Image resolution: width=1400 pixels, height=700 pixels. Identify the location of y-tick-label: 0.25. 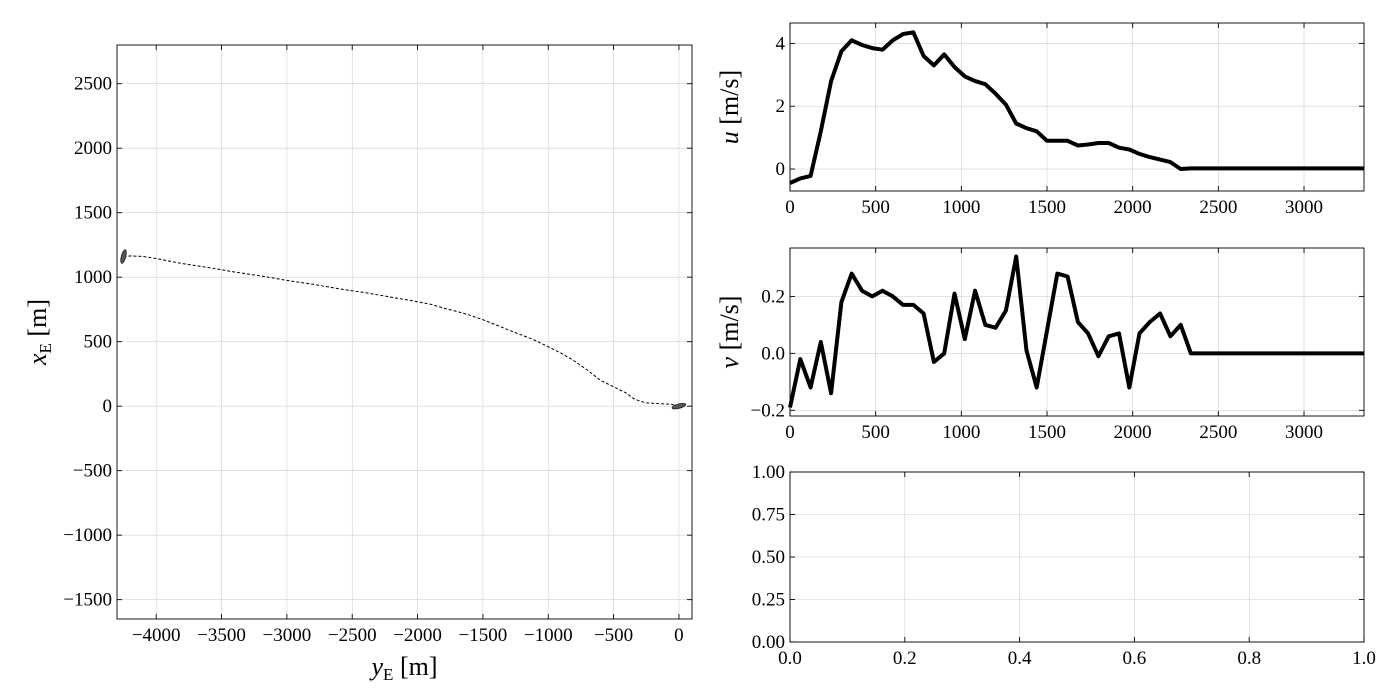
(768, 600).